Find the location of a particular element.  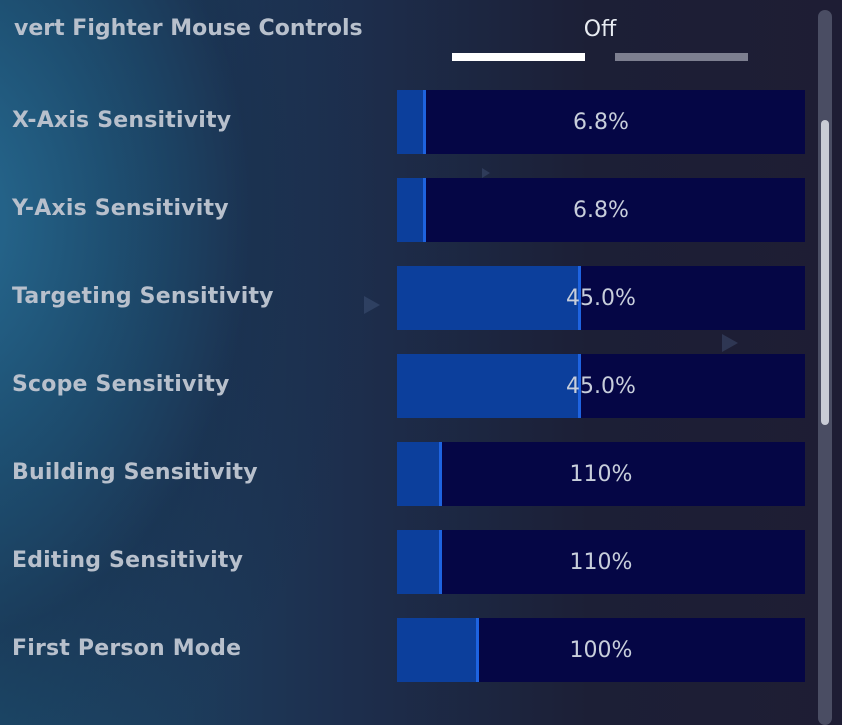

toggle-value: Off is located at coordinates (600, 29).